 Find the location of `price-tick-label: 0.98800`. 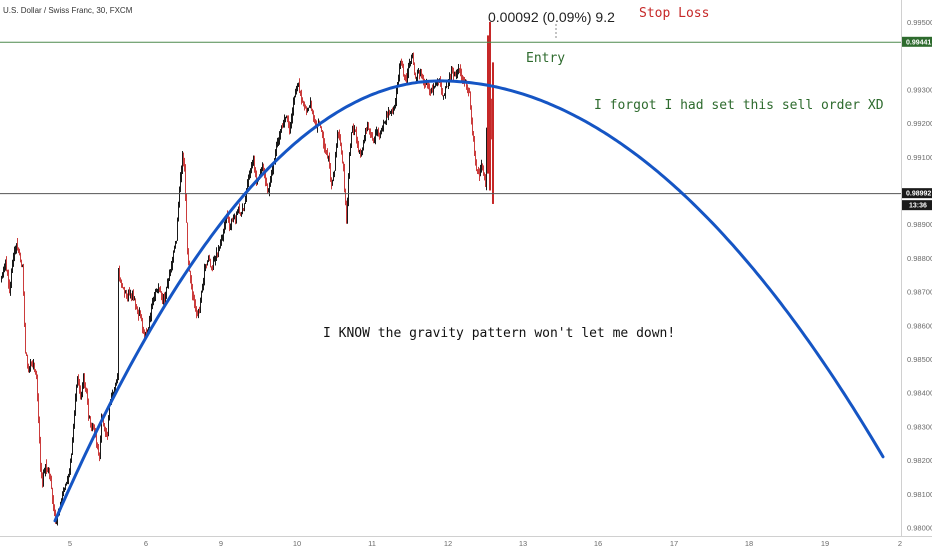

price-tick-label: 0.98800 is located at coordinates (919, 258).